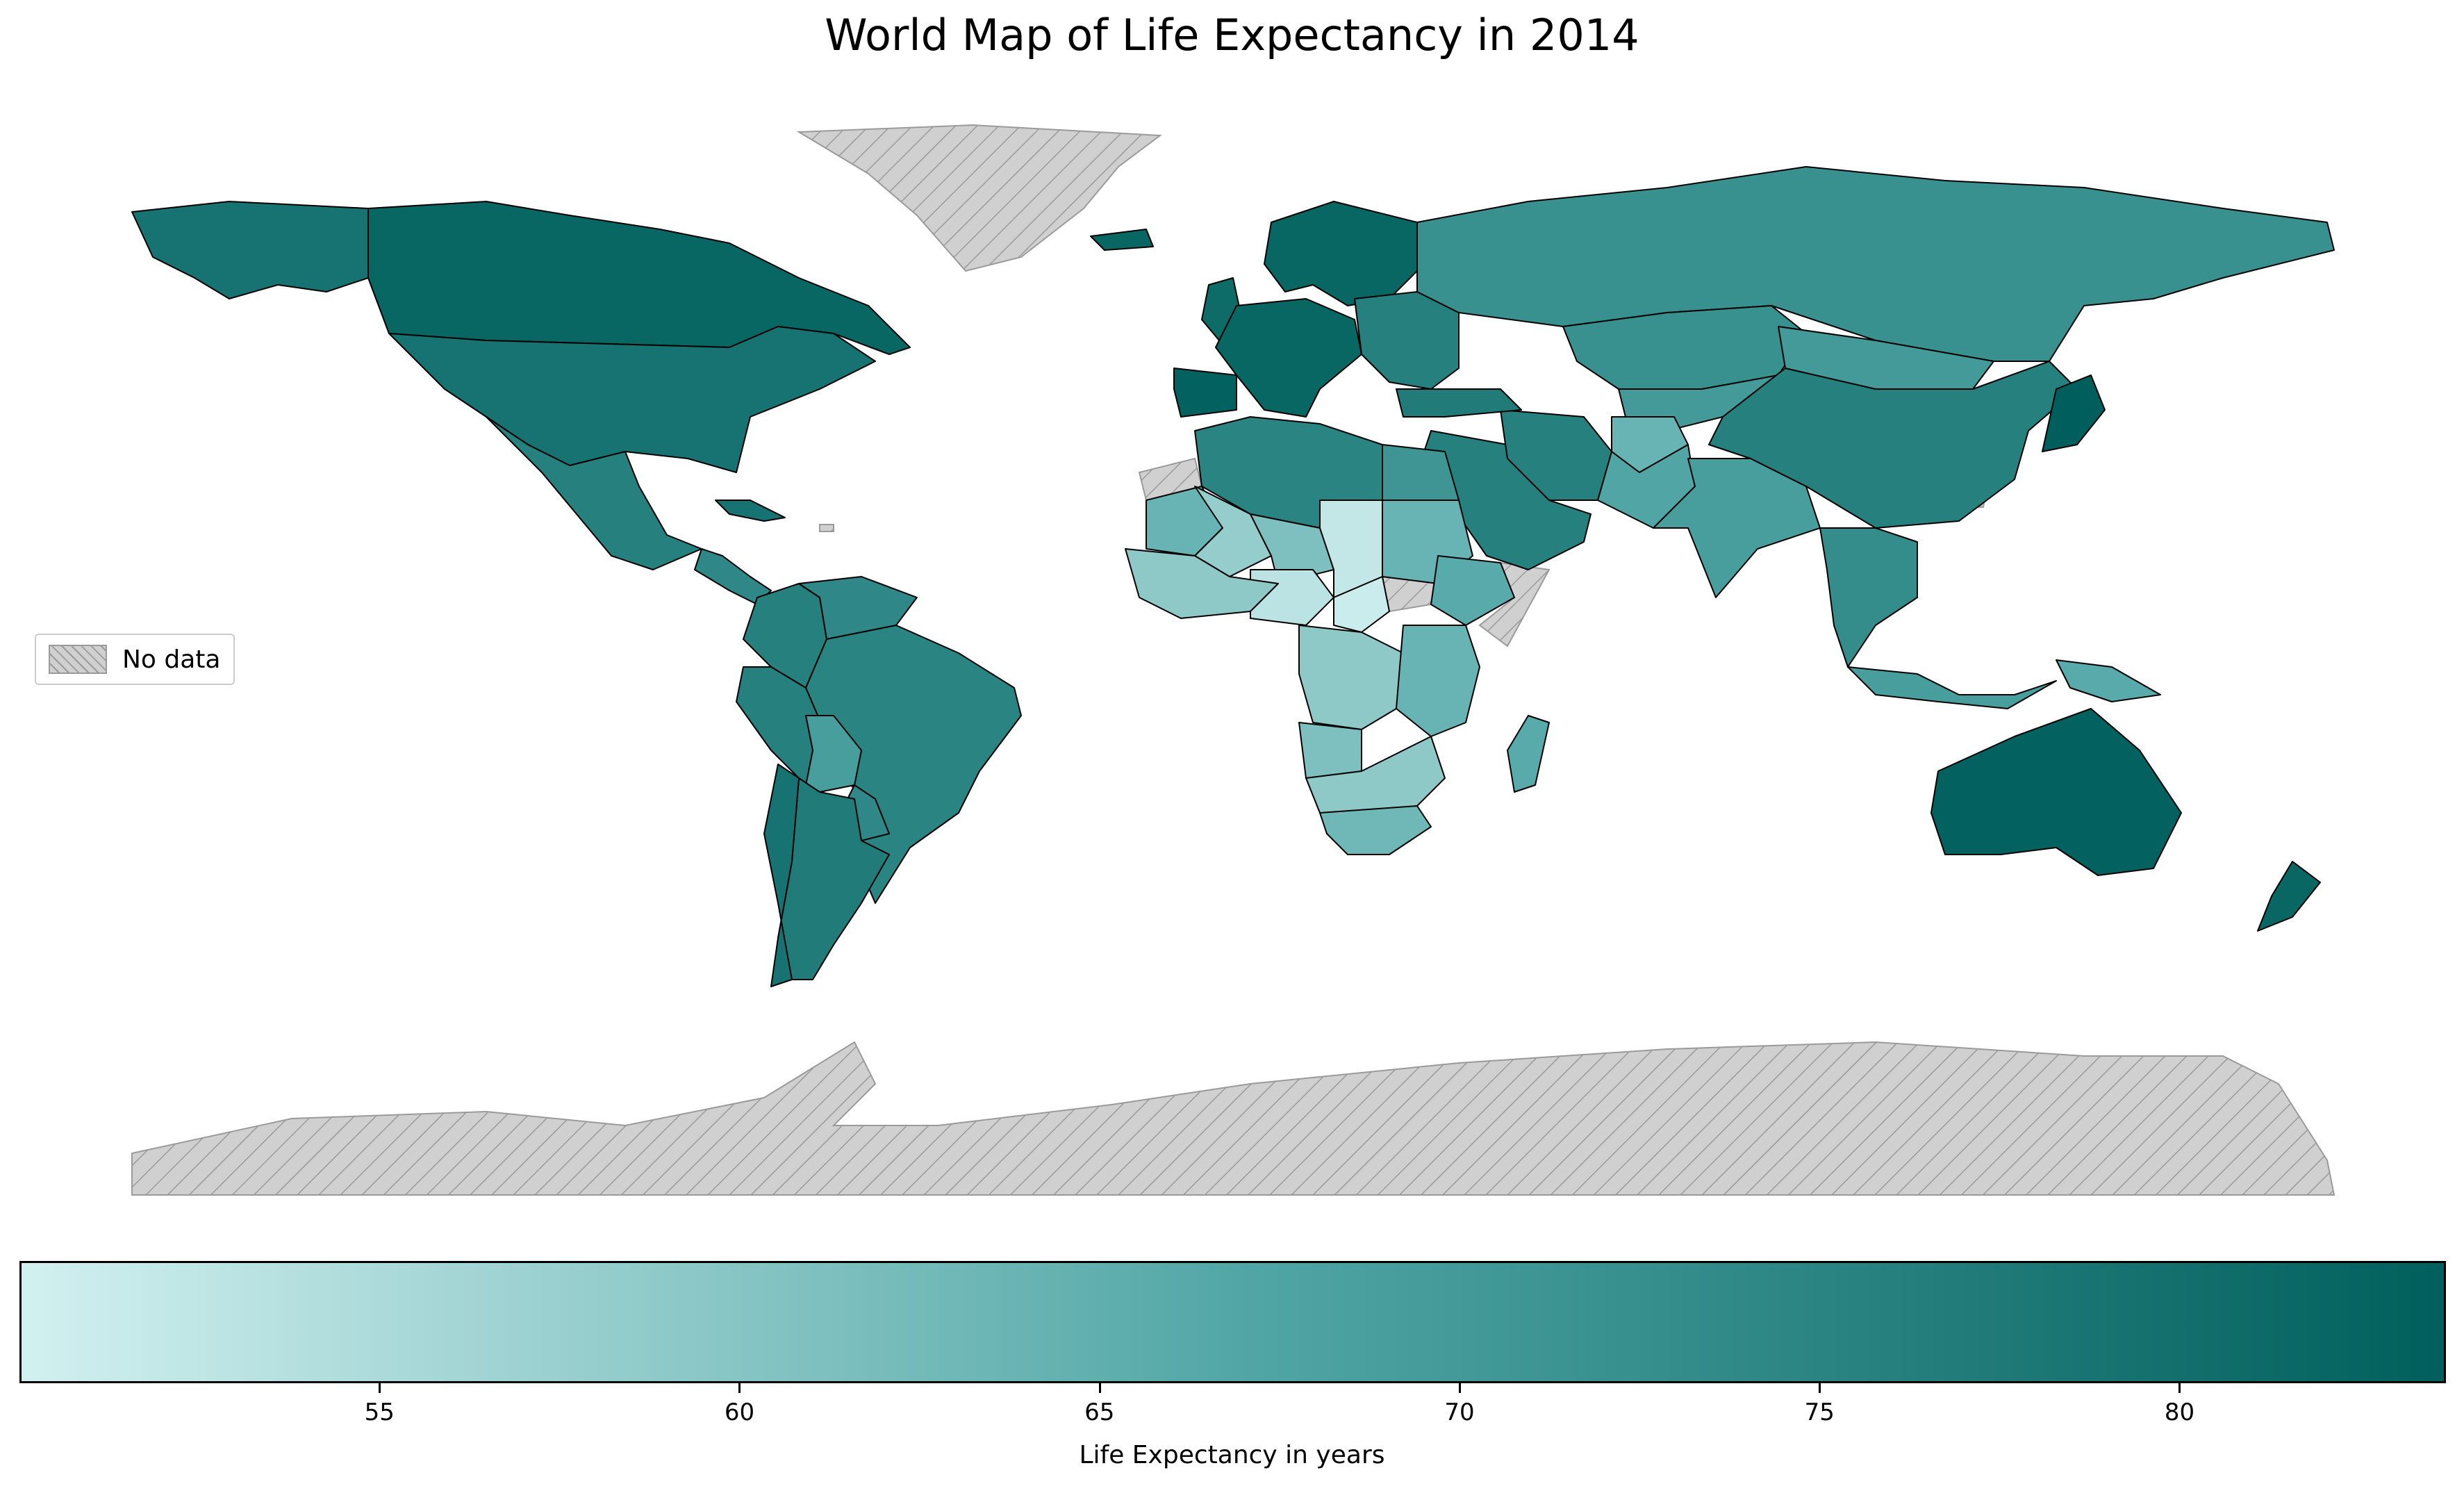  I want to click on region-japan, so click(2074, 413).